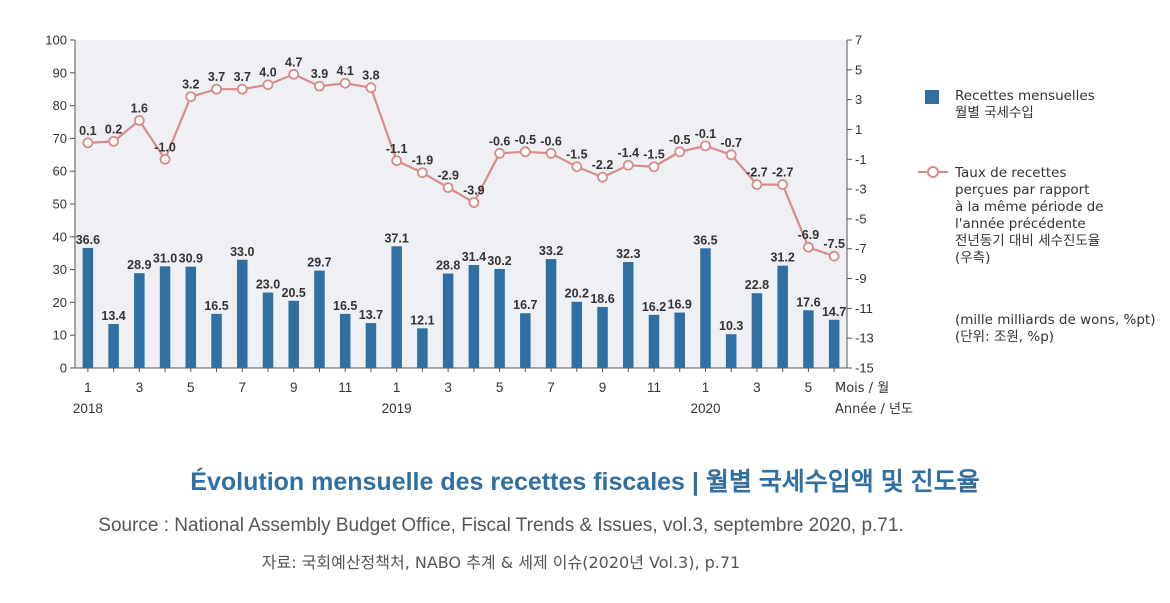 This screenshot has height=603, width=1170. What do you see at coordinates (165, 147) in the screenshot?
I see `rate-value-label: -1.0` at bounding box center [165, 147].